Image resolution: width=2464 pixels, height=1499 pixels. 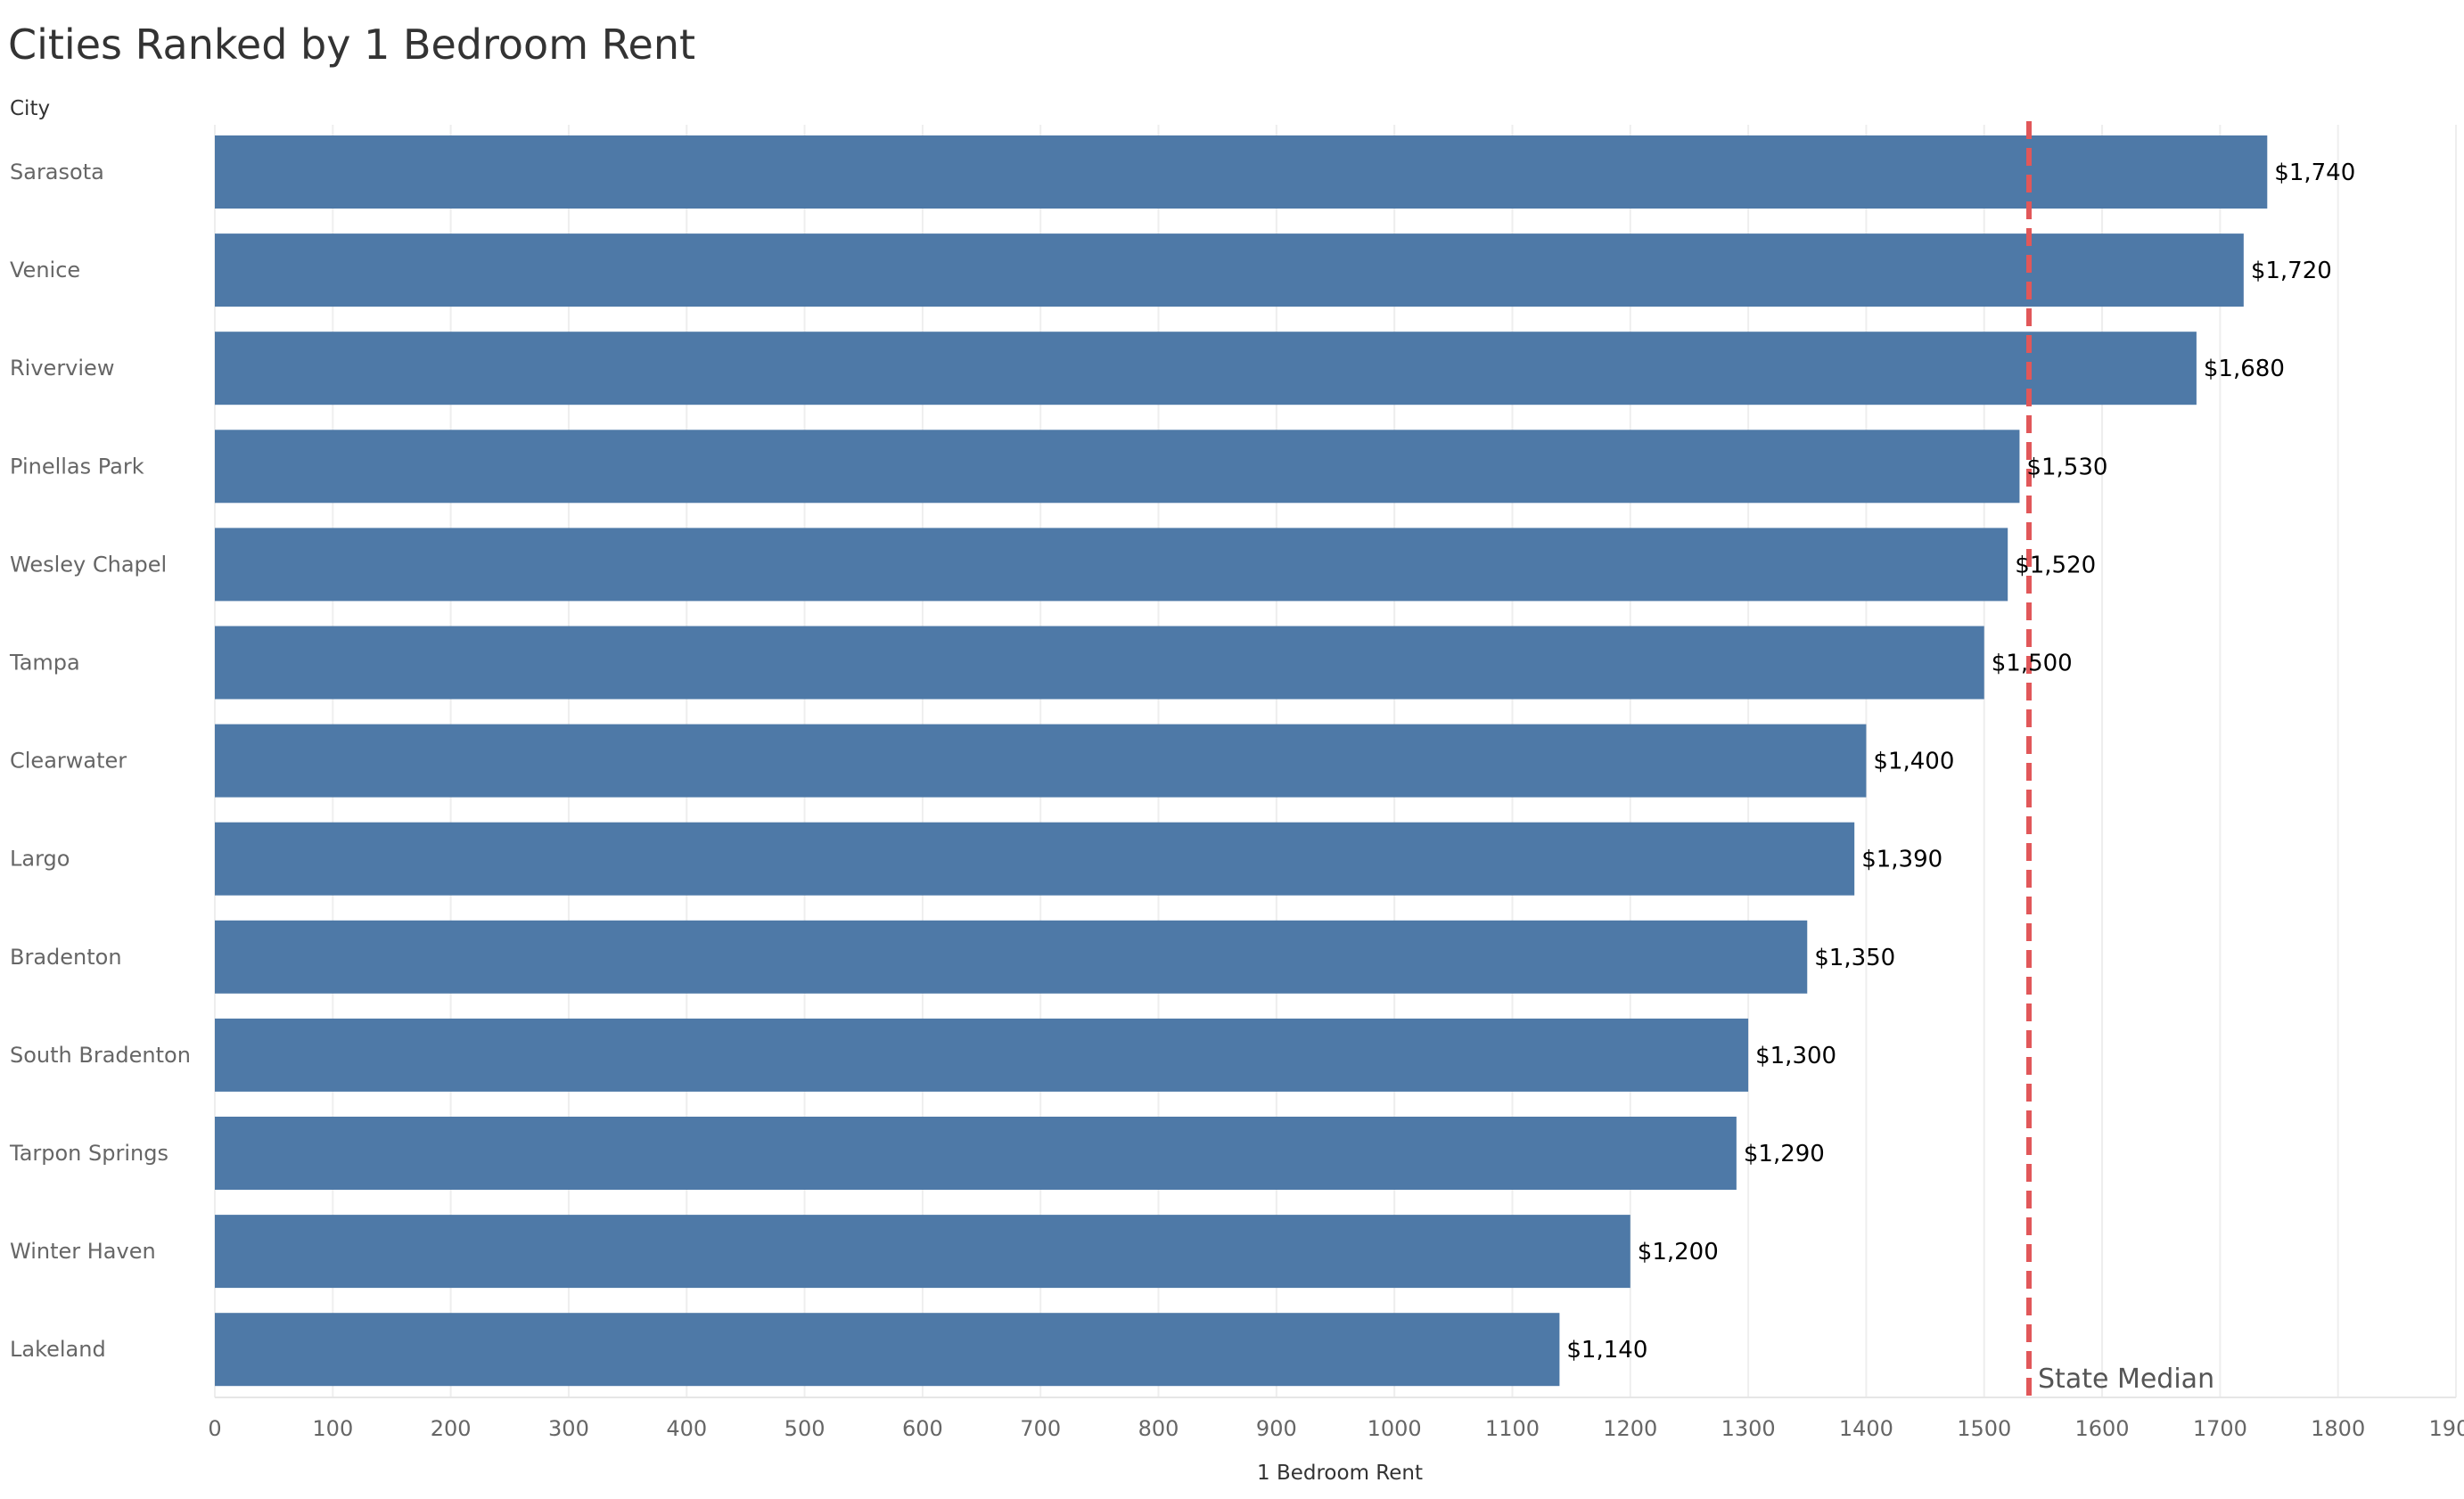 I want to click on data-label: $1,400, so click(x=1913, y=762).